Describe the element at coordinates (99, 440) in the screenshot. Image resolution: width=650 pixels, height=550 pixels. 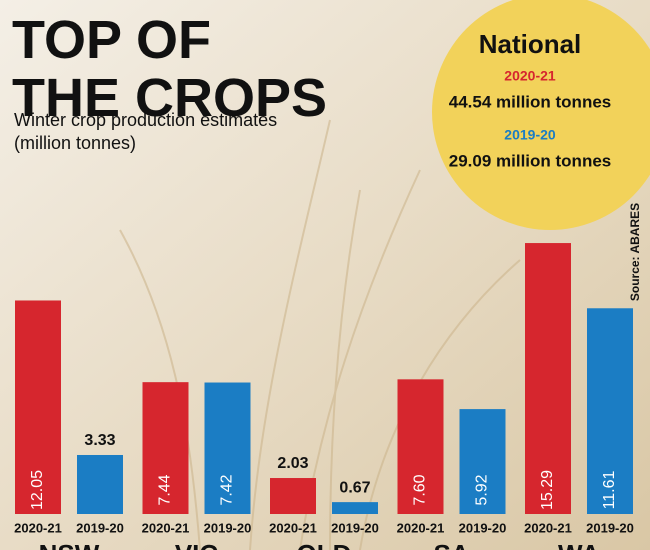
I see `value-label: 3.33` at that location.